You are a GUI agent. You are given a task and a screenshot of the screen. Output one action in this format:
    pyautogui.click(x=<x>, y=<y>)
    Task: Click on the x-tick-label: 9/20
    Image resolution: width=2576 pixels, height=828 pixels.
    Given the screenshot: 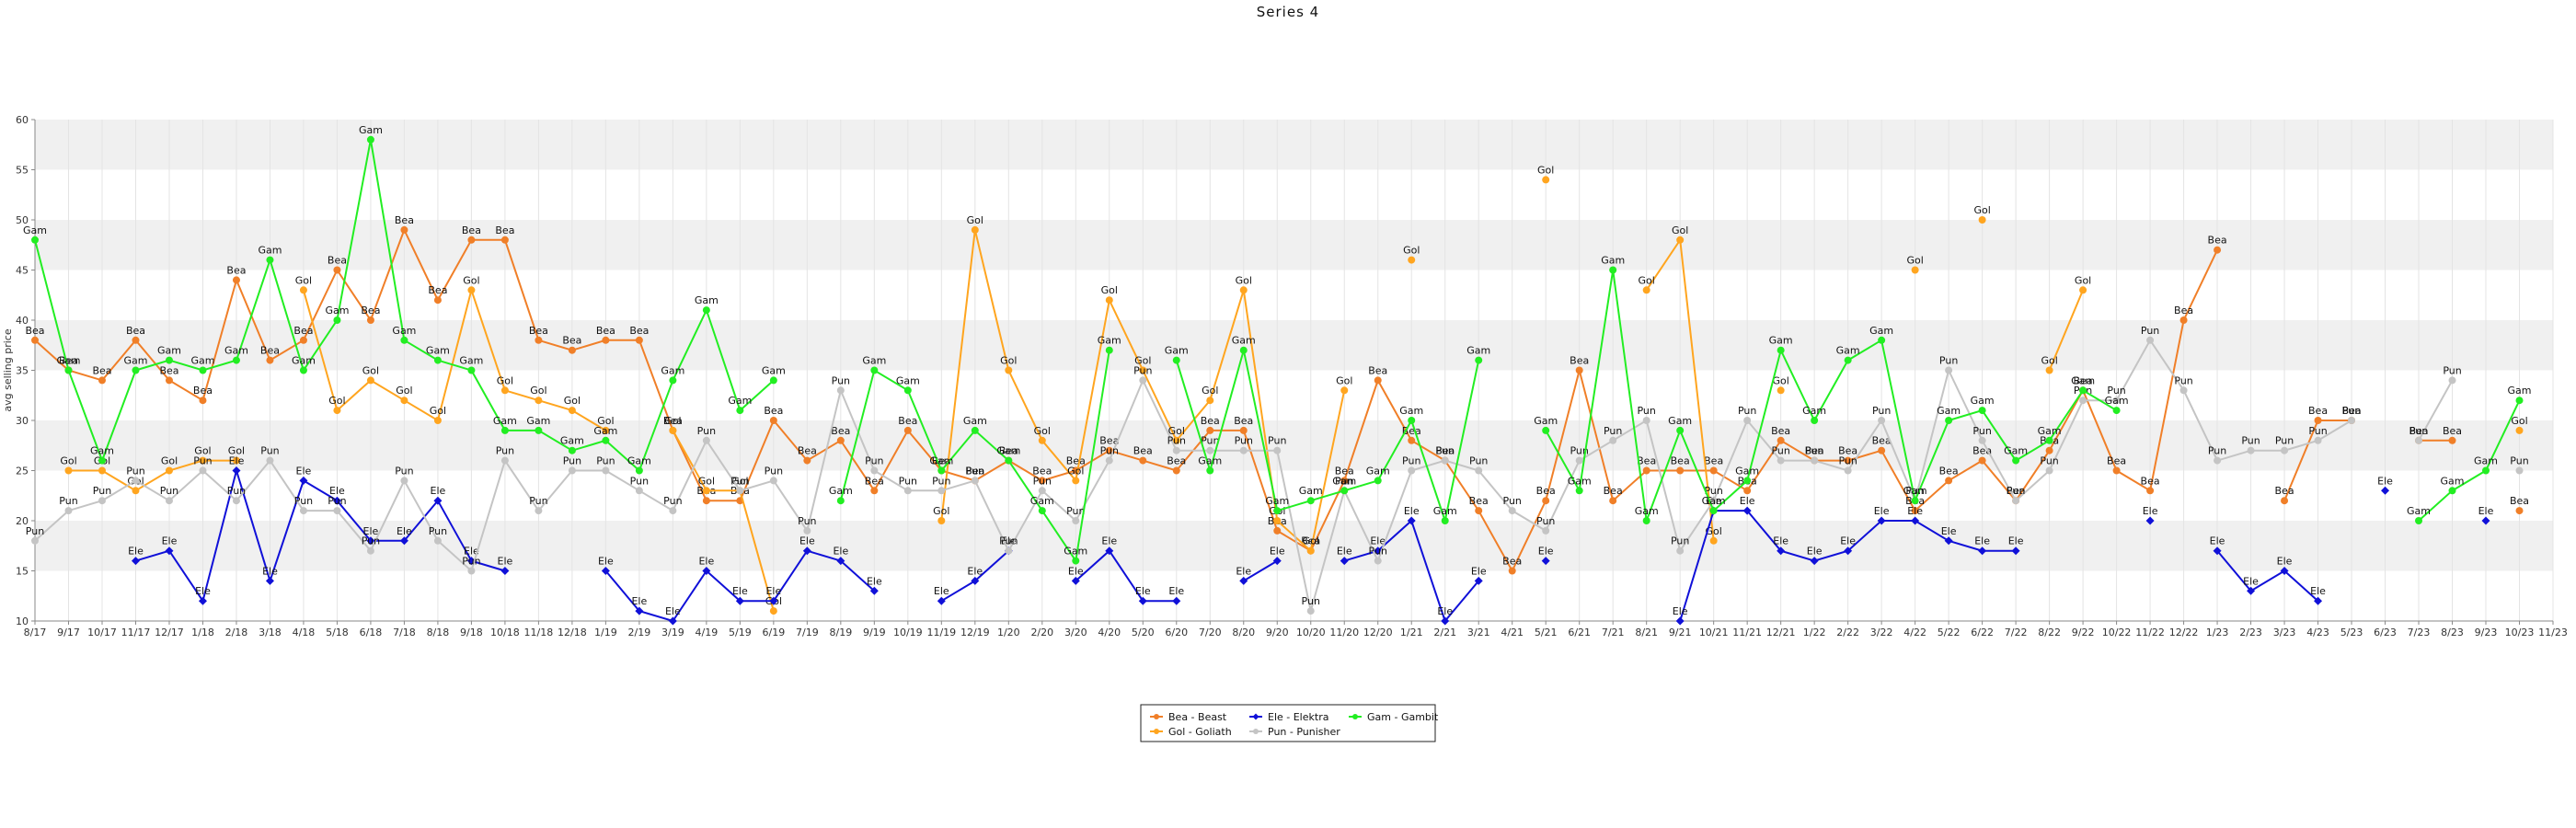 What is the action you would take?
    pyautogui.click(x=1277, y=632)
    